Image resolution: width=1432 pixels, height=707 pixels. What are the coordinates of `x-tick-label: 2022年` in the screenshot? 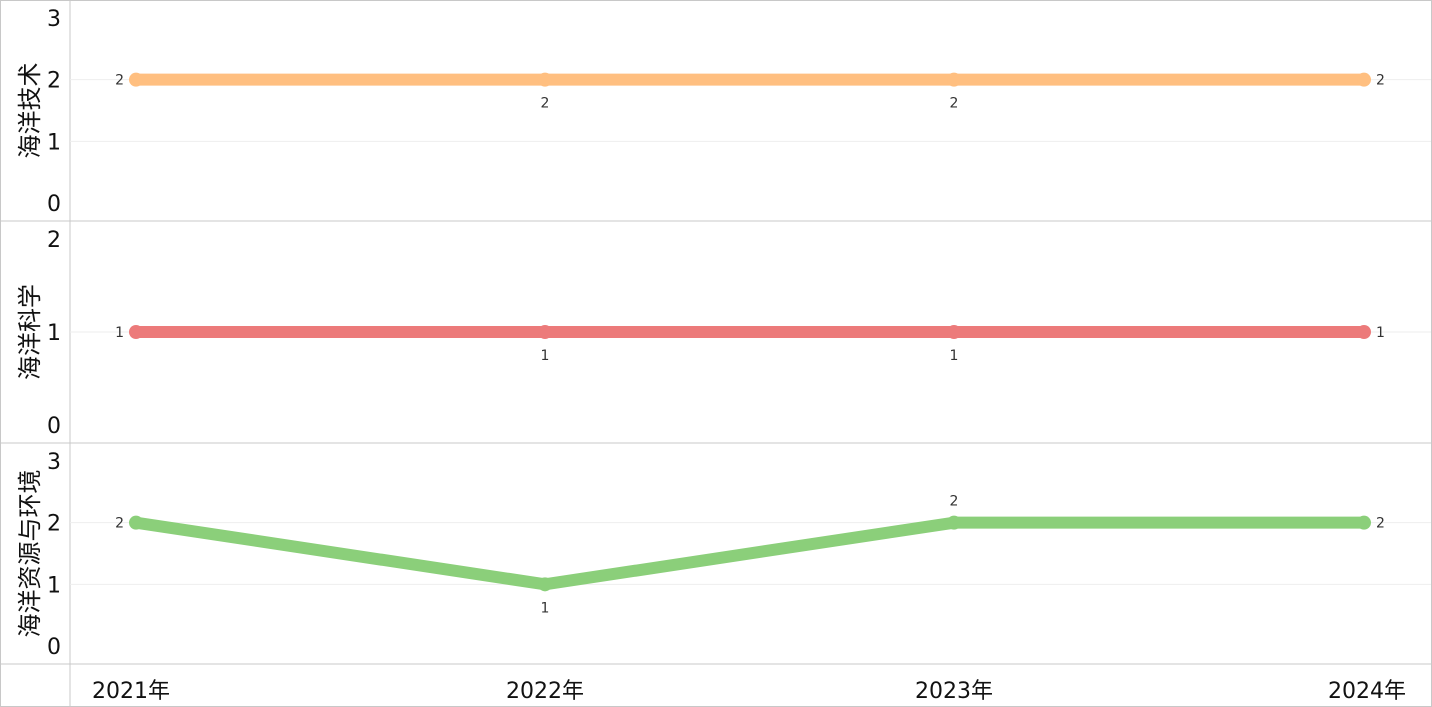 It's located at (545, 691).